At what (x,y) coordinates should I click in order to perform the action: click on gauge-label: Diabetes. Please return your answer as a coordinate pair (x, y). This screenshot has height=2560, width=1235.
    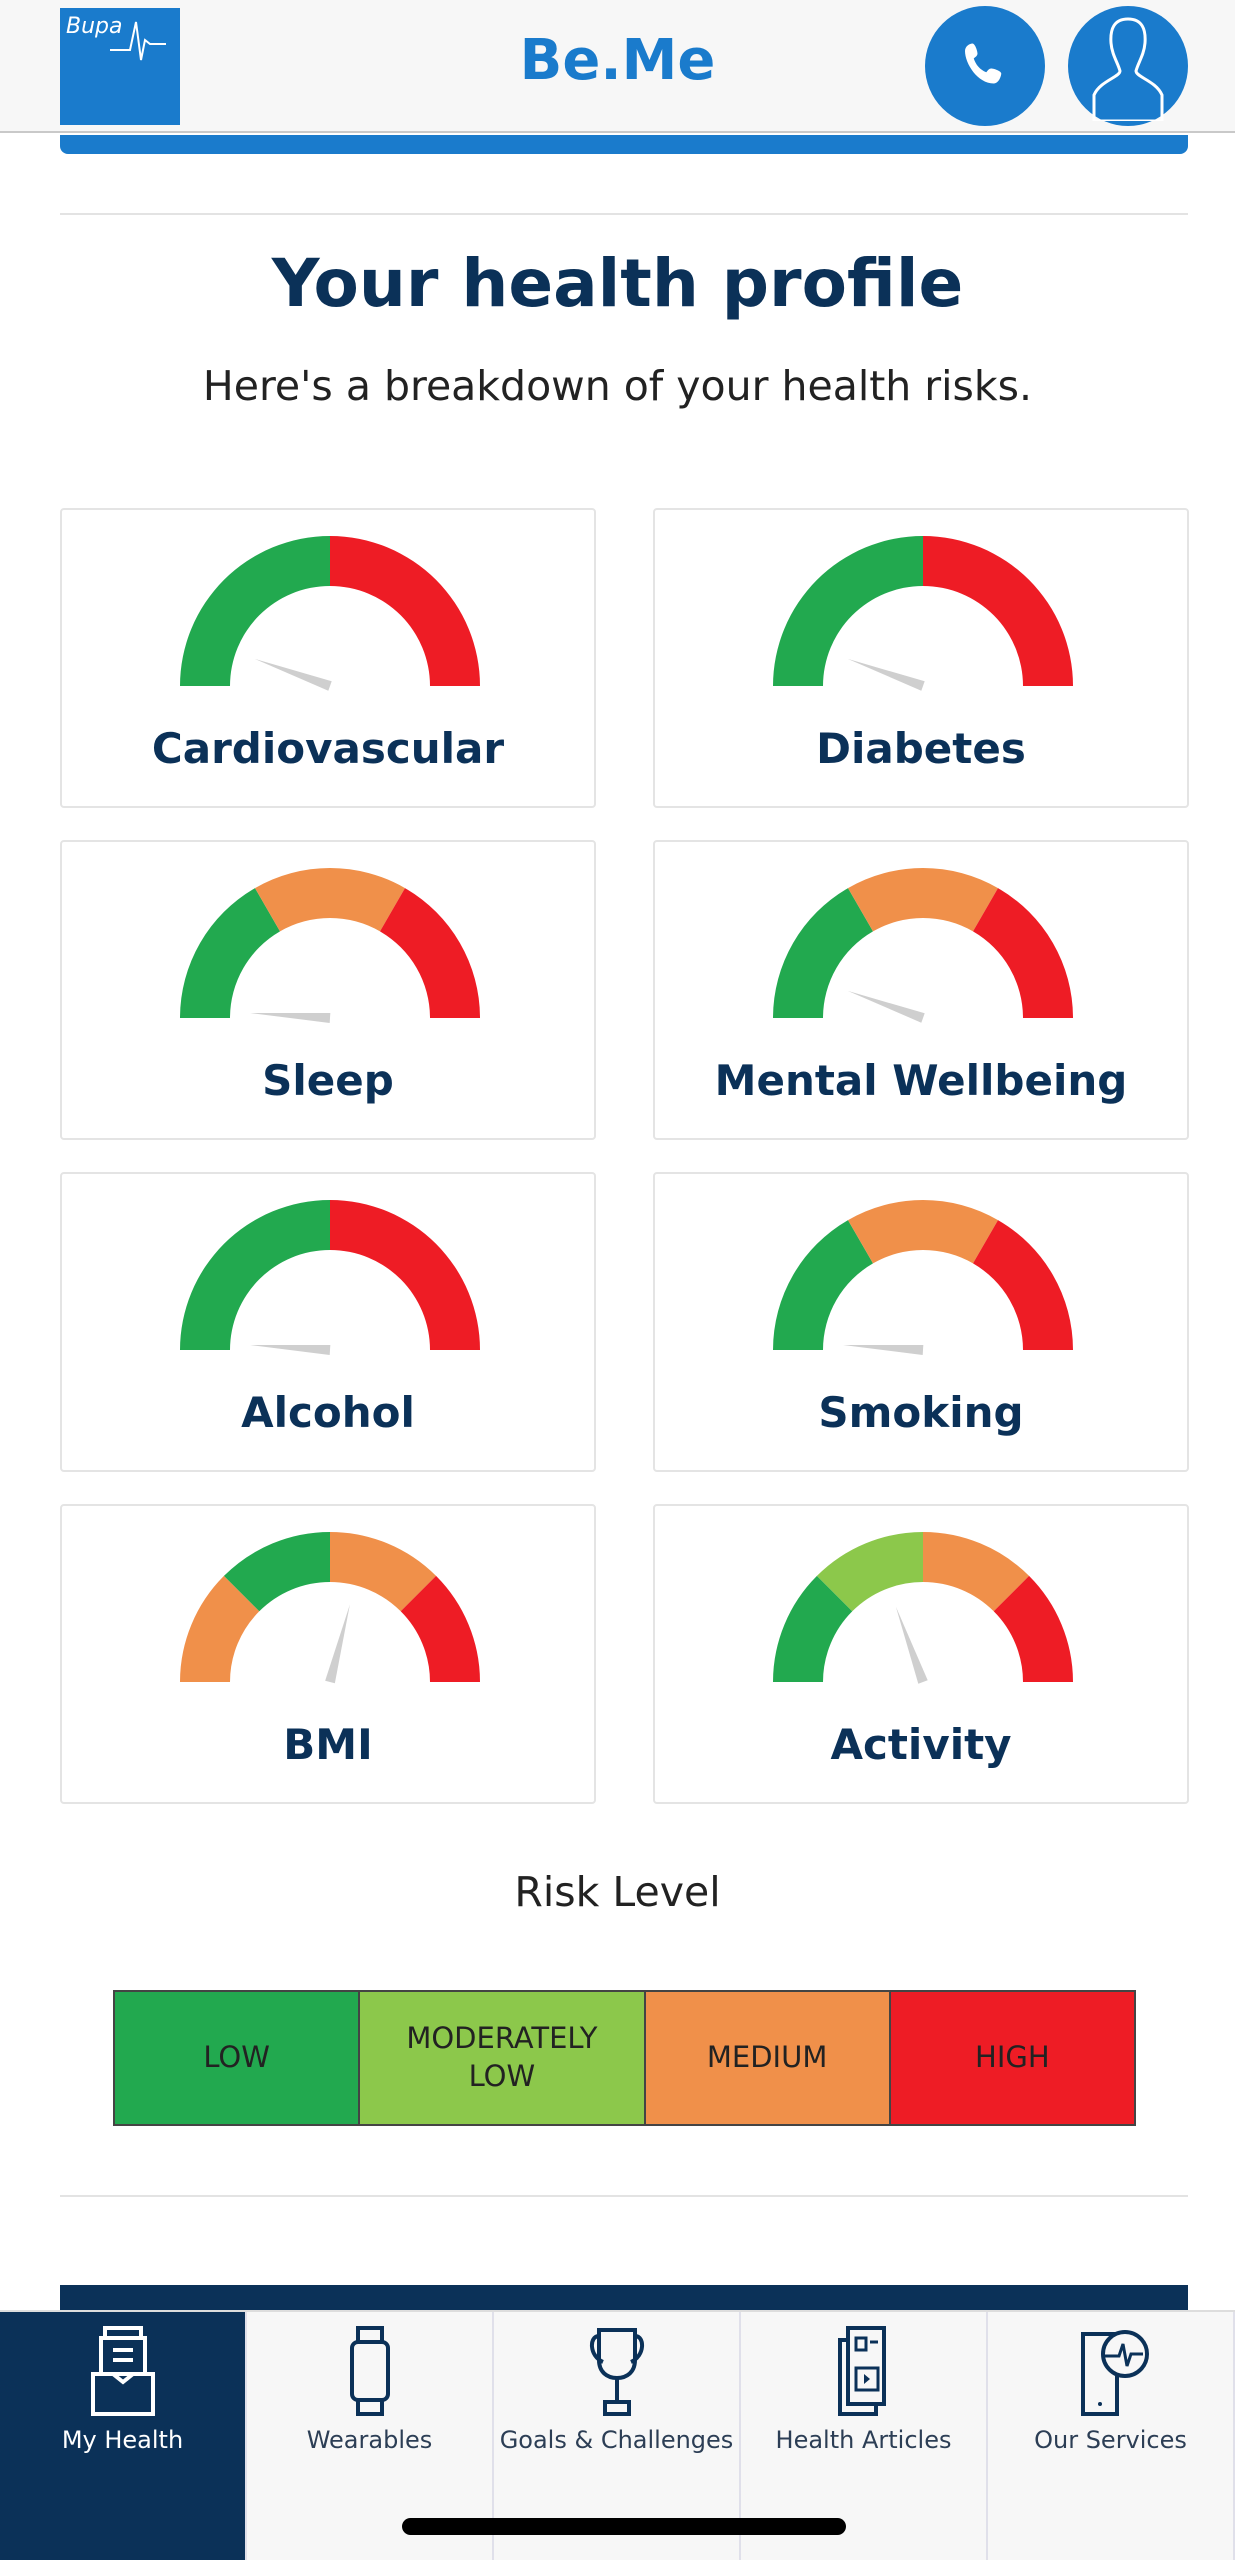
    Looking at the image, I should click on (921, 748).